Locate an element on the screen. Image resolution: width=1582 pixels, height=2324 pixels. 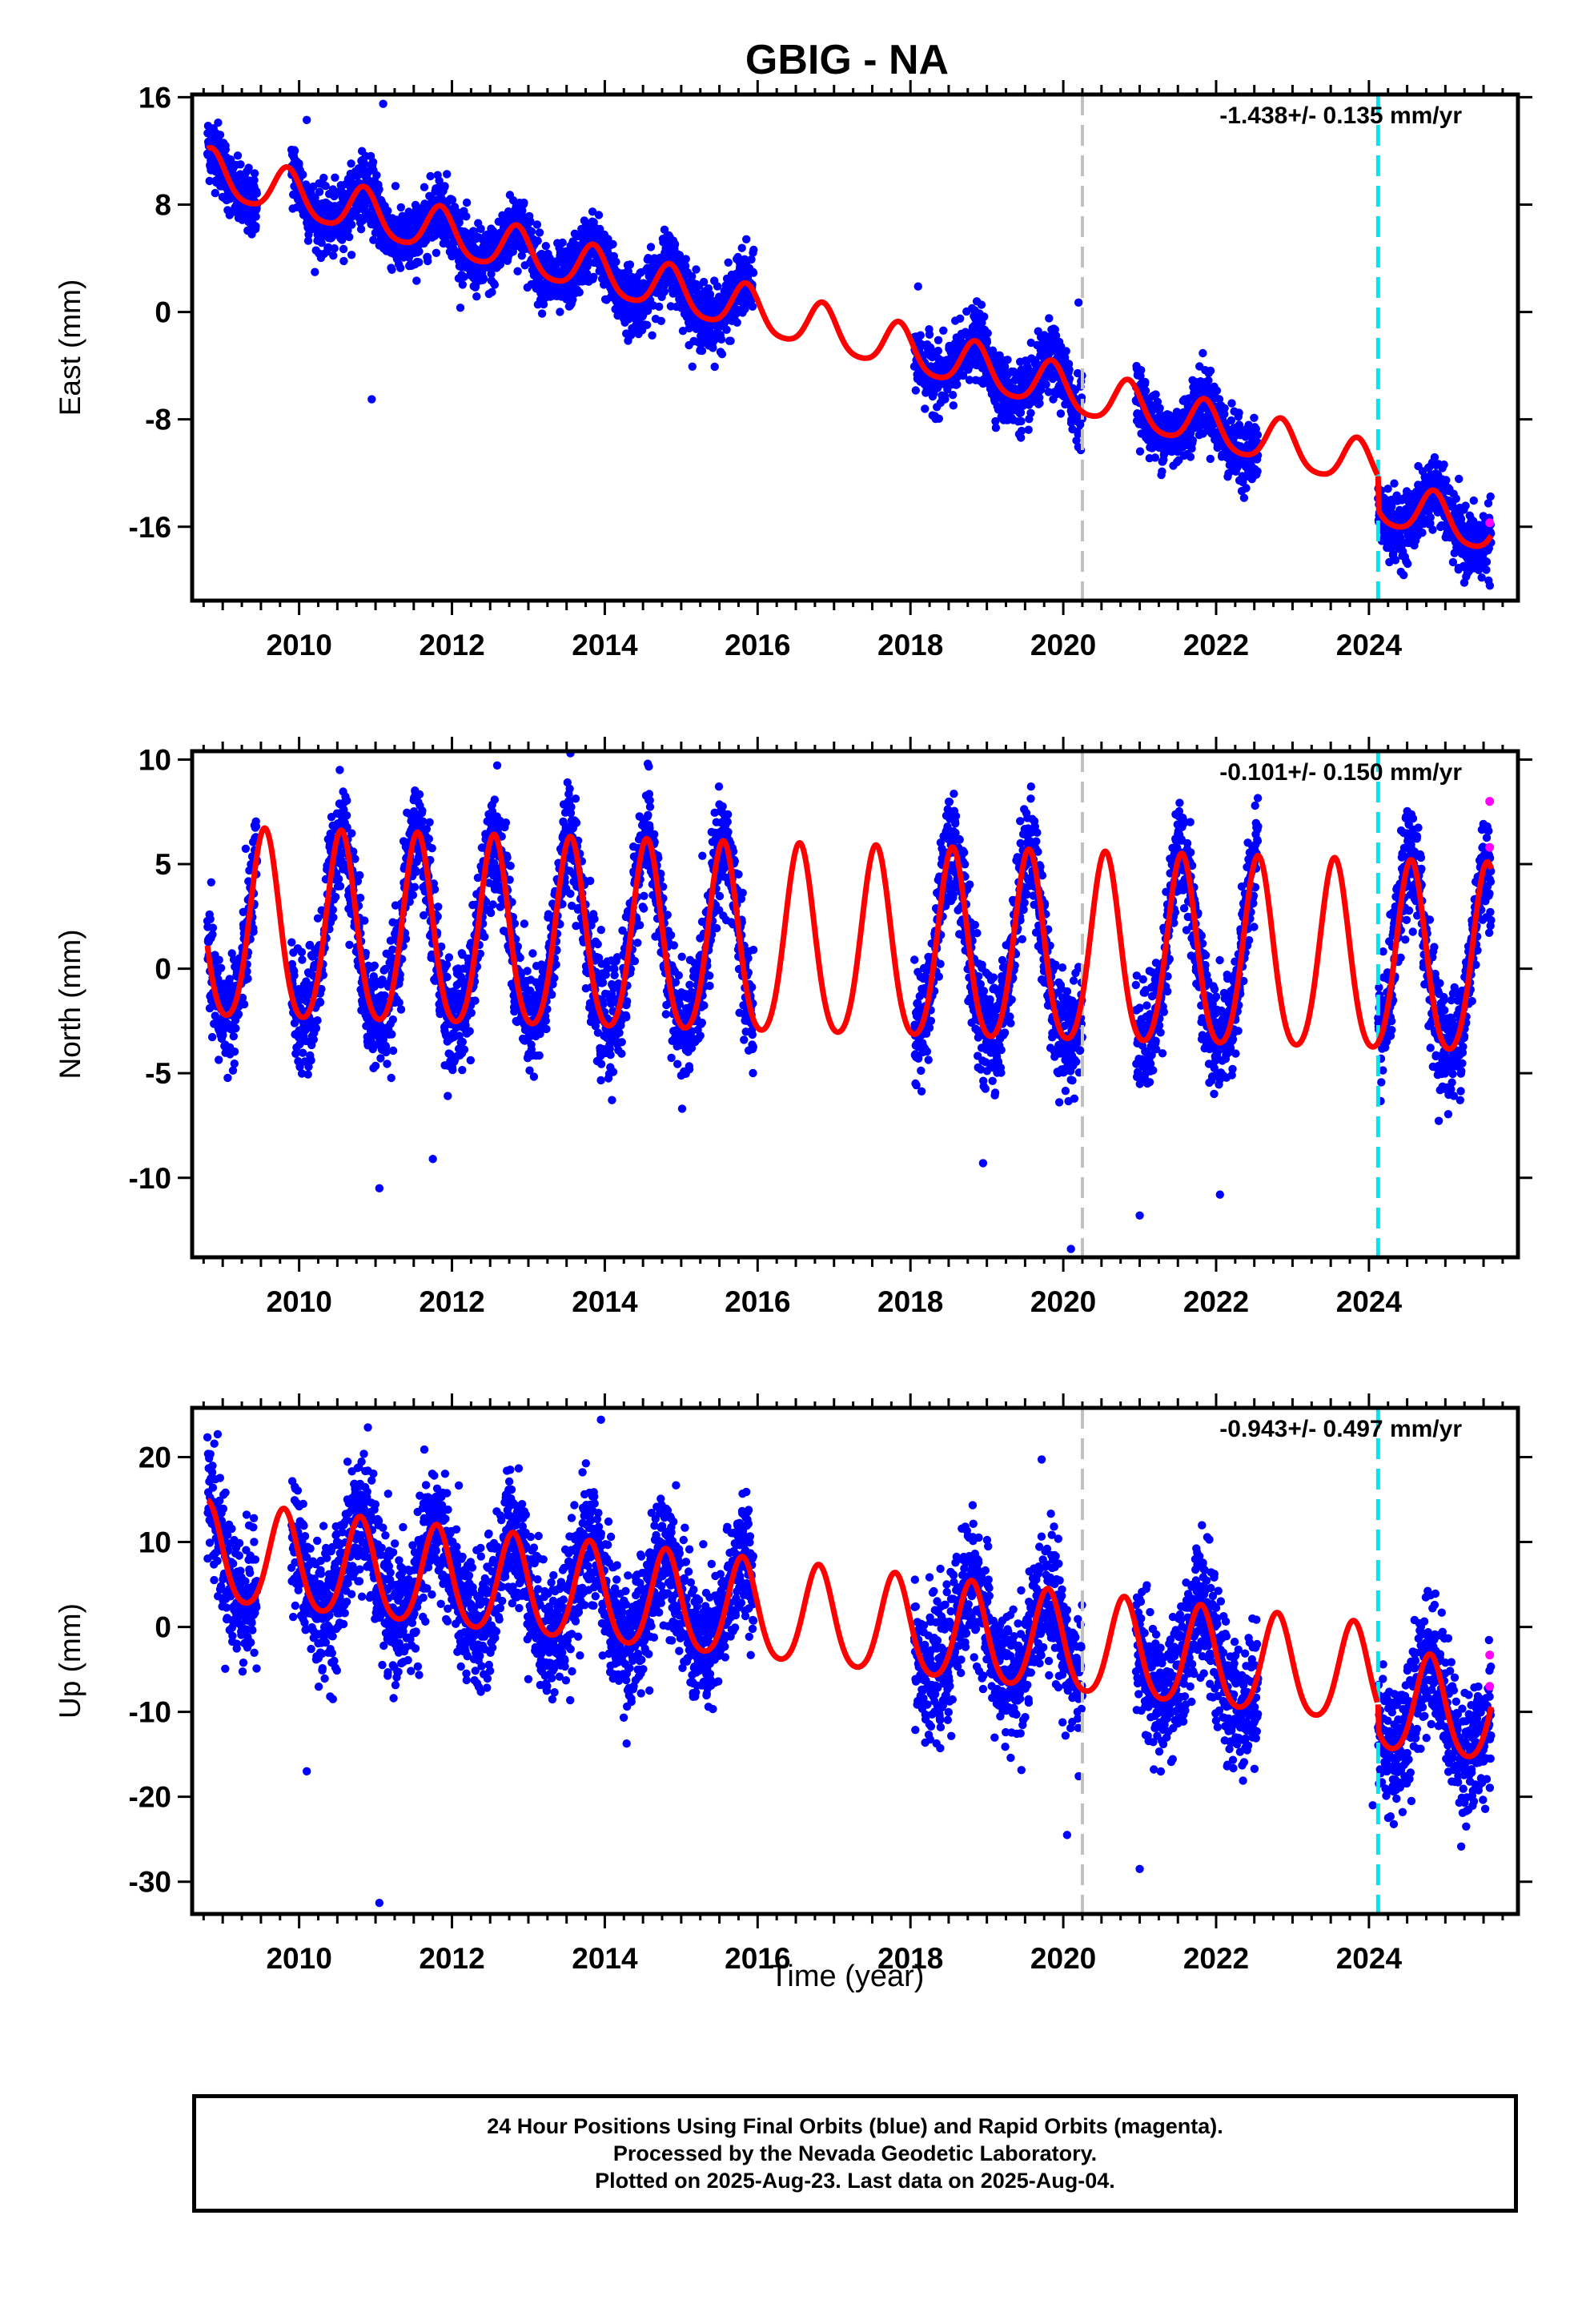
y-tick-label: 16 is located at coordinates (155, 97).